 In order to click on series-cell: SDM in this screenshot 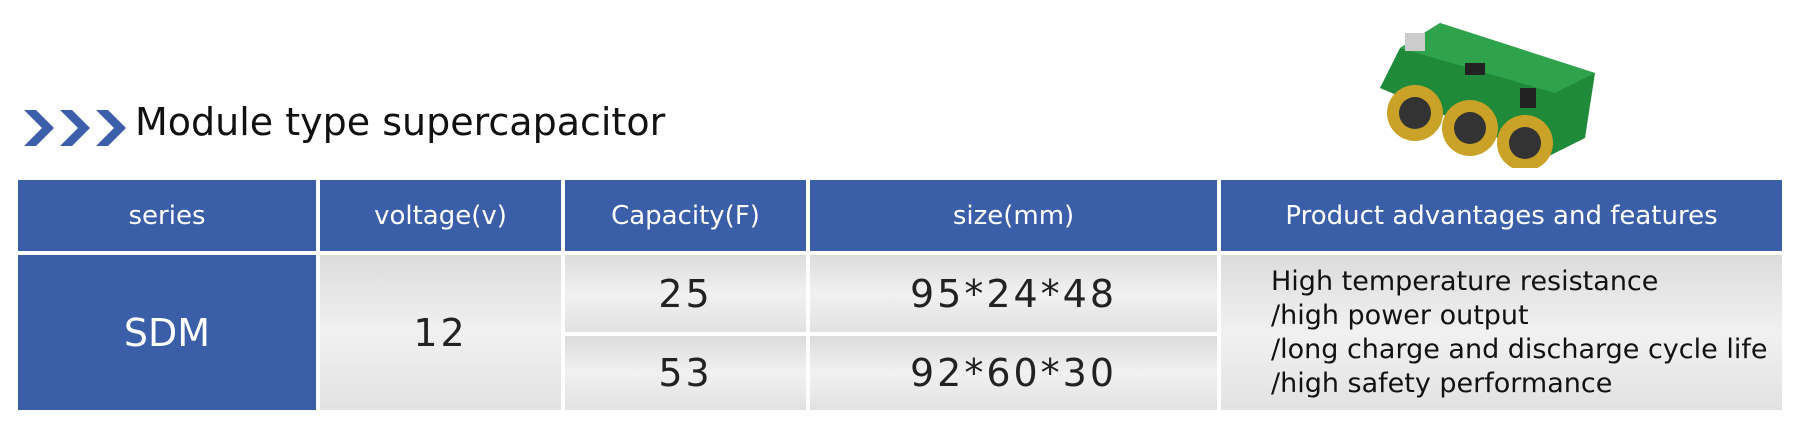, I will do `click(167, 332)`.